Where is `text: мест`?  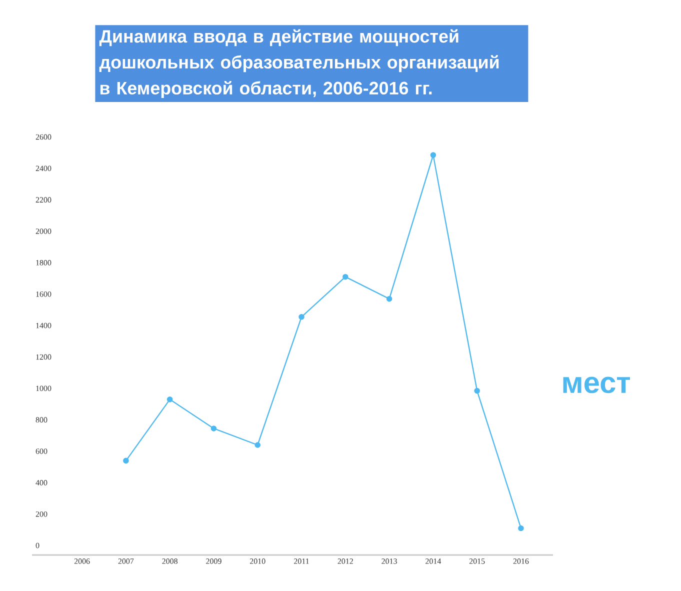
text: мест is located at coordinates (596, 385).